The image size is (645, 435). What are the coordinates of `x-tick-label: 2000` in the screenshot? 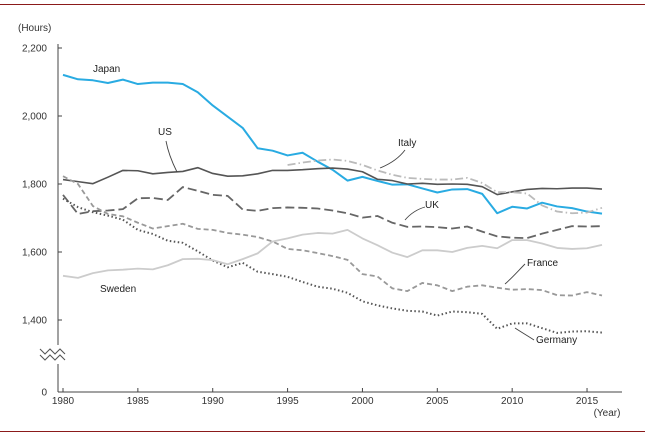 It's located at (362, 401).